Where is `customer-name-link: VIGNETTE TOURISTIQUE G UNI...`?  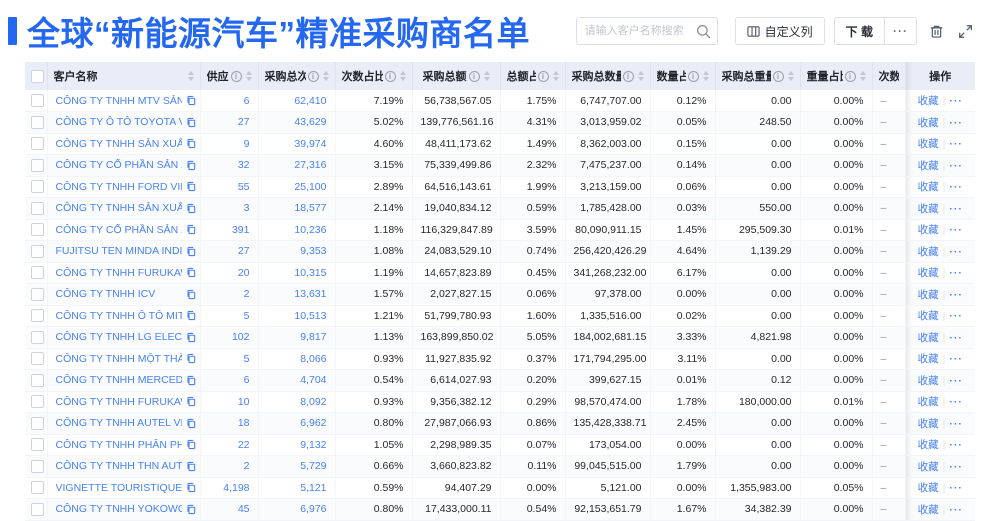
customer-name-link: VIGNETTE TOURISTIQUE G UNI... is located at coordinates (118, 487).